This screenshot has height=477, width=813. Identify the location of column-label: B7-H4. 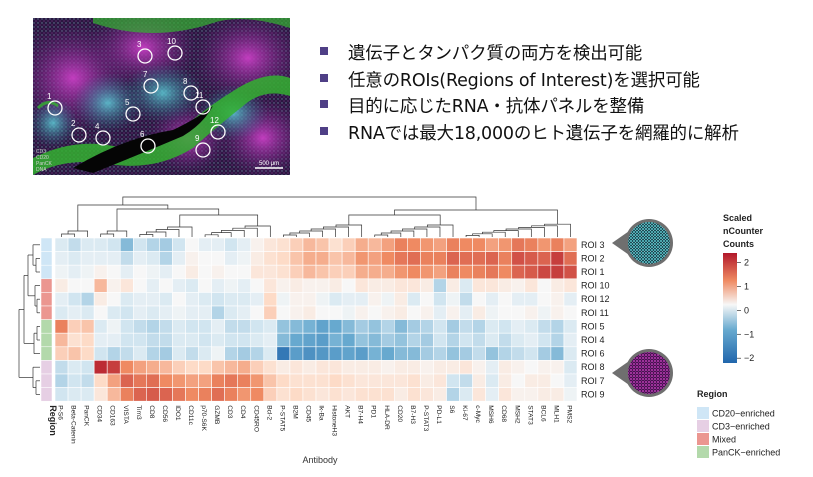
(360, 414).